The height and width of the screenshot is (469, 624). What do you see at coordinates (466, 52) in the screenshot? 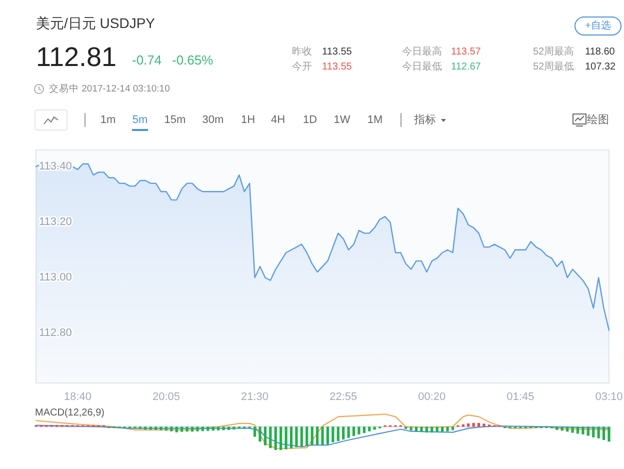
I see `text: 113.57` at bounding box center [466, 52].